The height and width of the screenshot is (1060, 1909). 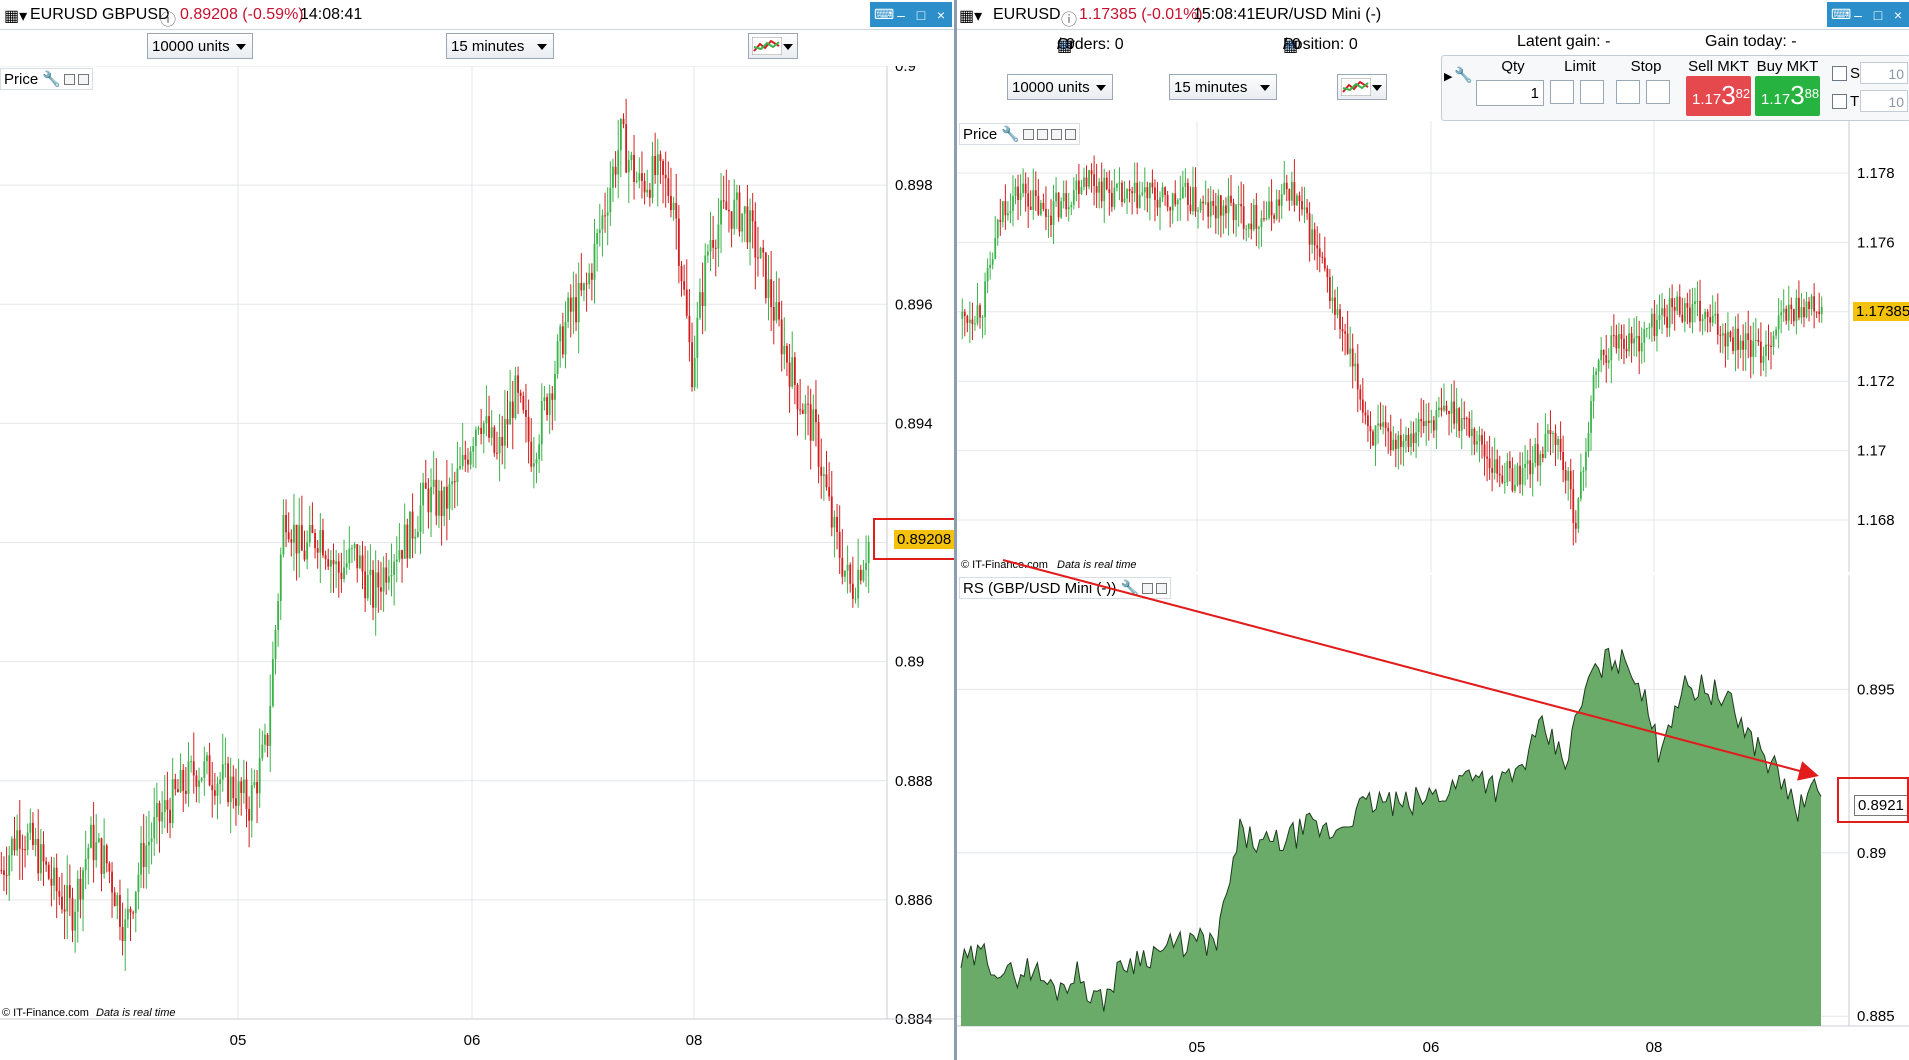 What do you see at coordinates (914, 781) in the screenshot?
I see `y-tick-label: 0.888` at bounding box center [914, 781].